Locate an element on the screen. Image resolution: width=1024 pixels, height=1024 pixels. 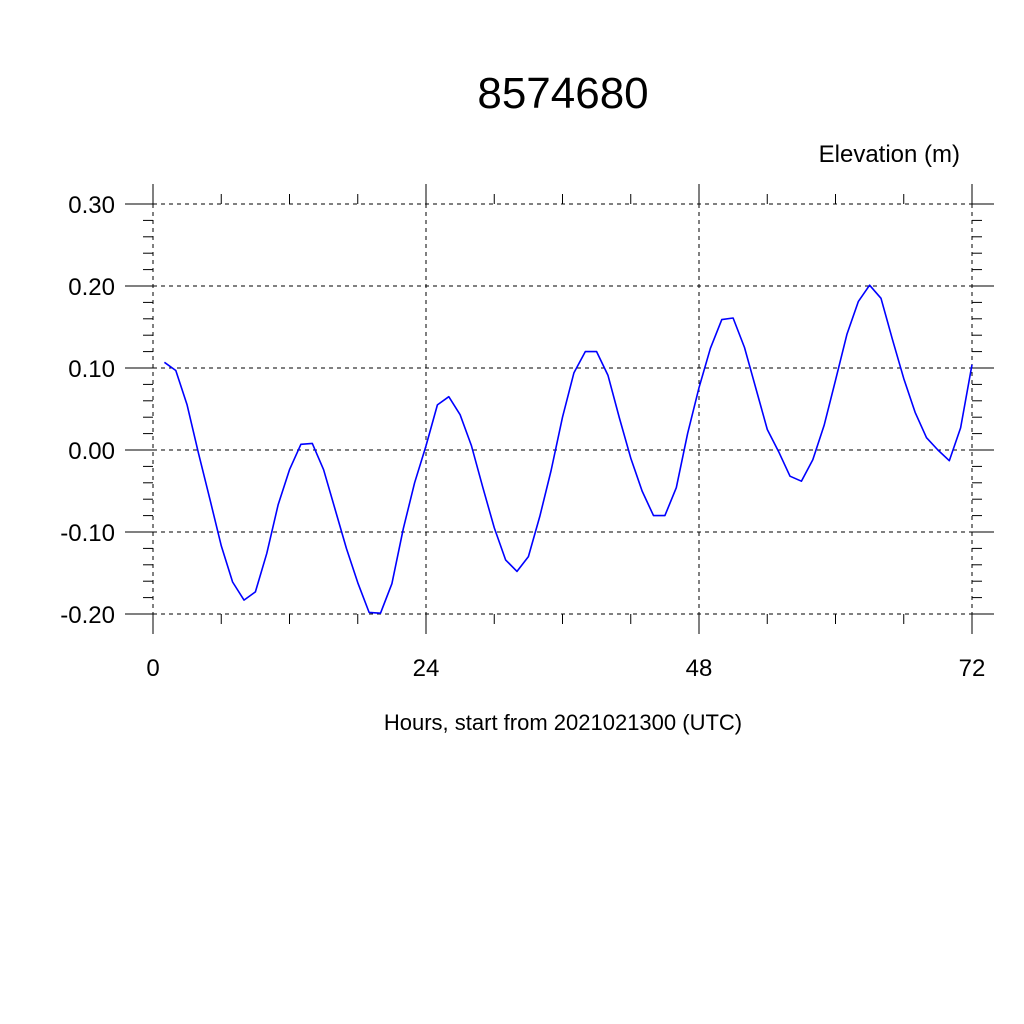
x-tick-label: 0 is located at coordinates (152, 668).